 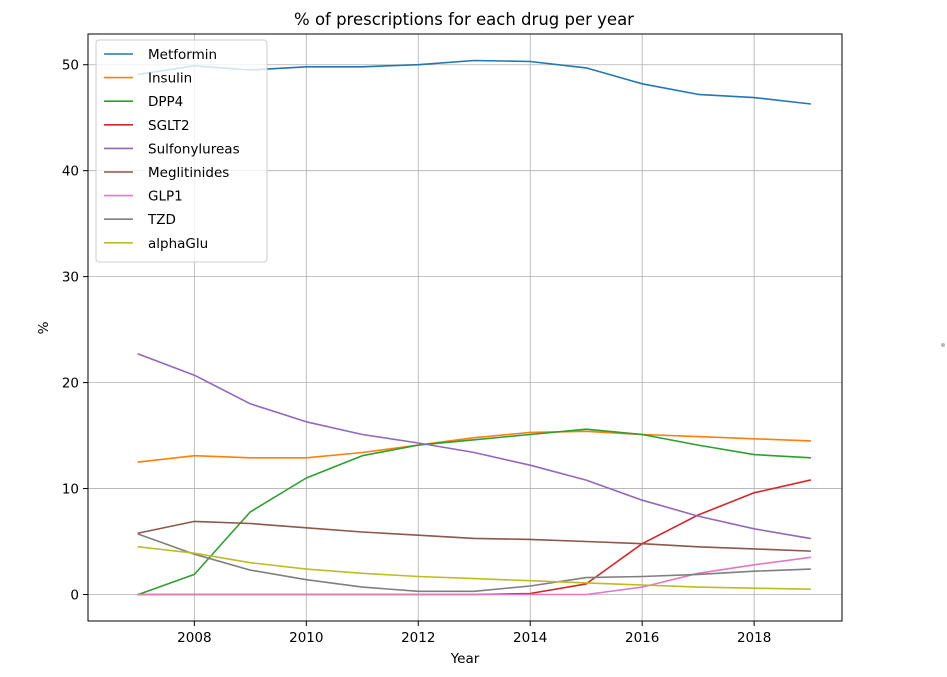 I want to click on x-axis-ticks: 2008 2010 2012 2014 2016 2018, so click(x=474, y=633).